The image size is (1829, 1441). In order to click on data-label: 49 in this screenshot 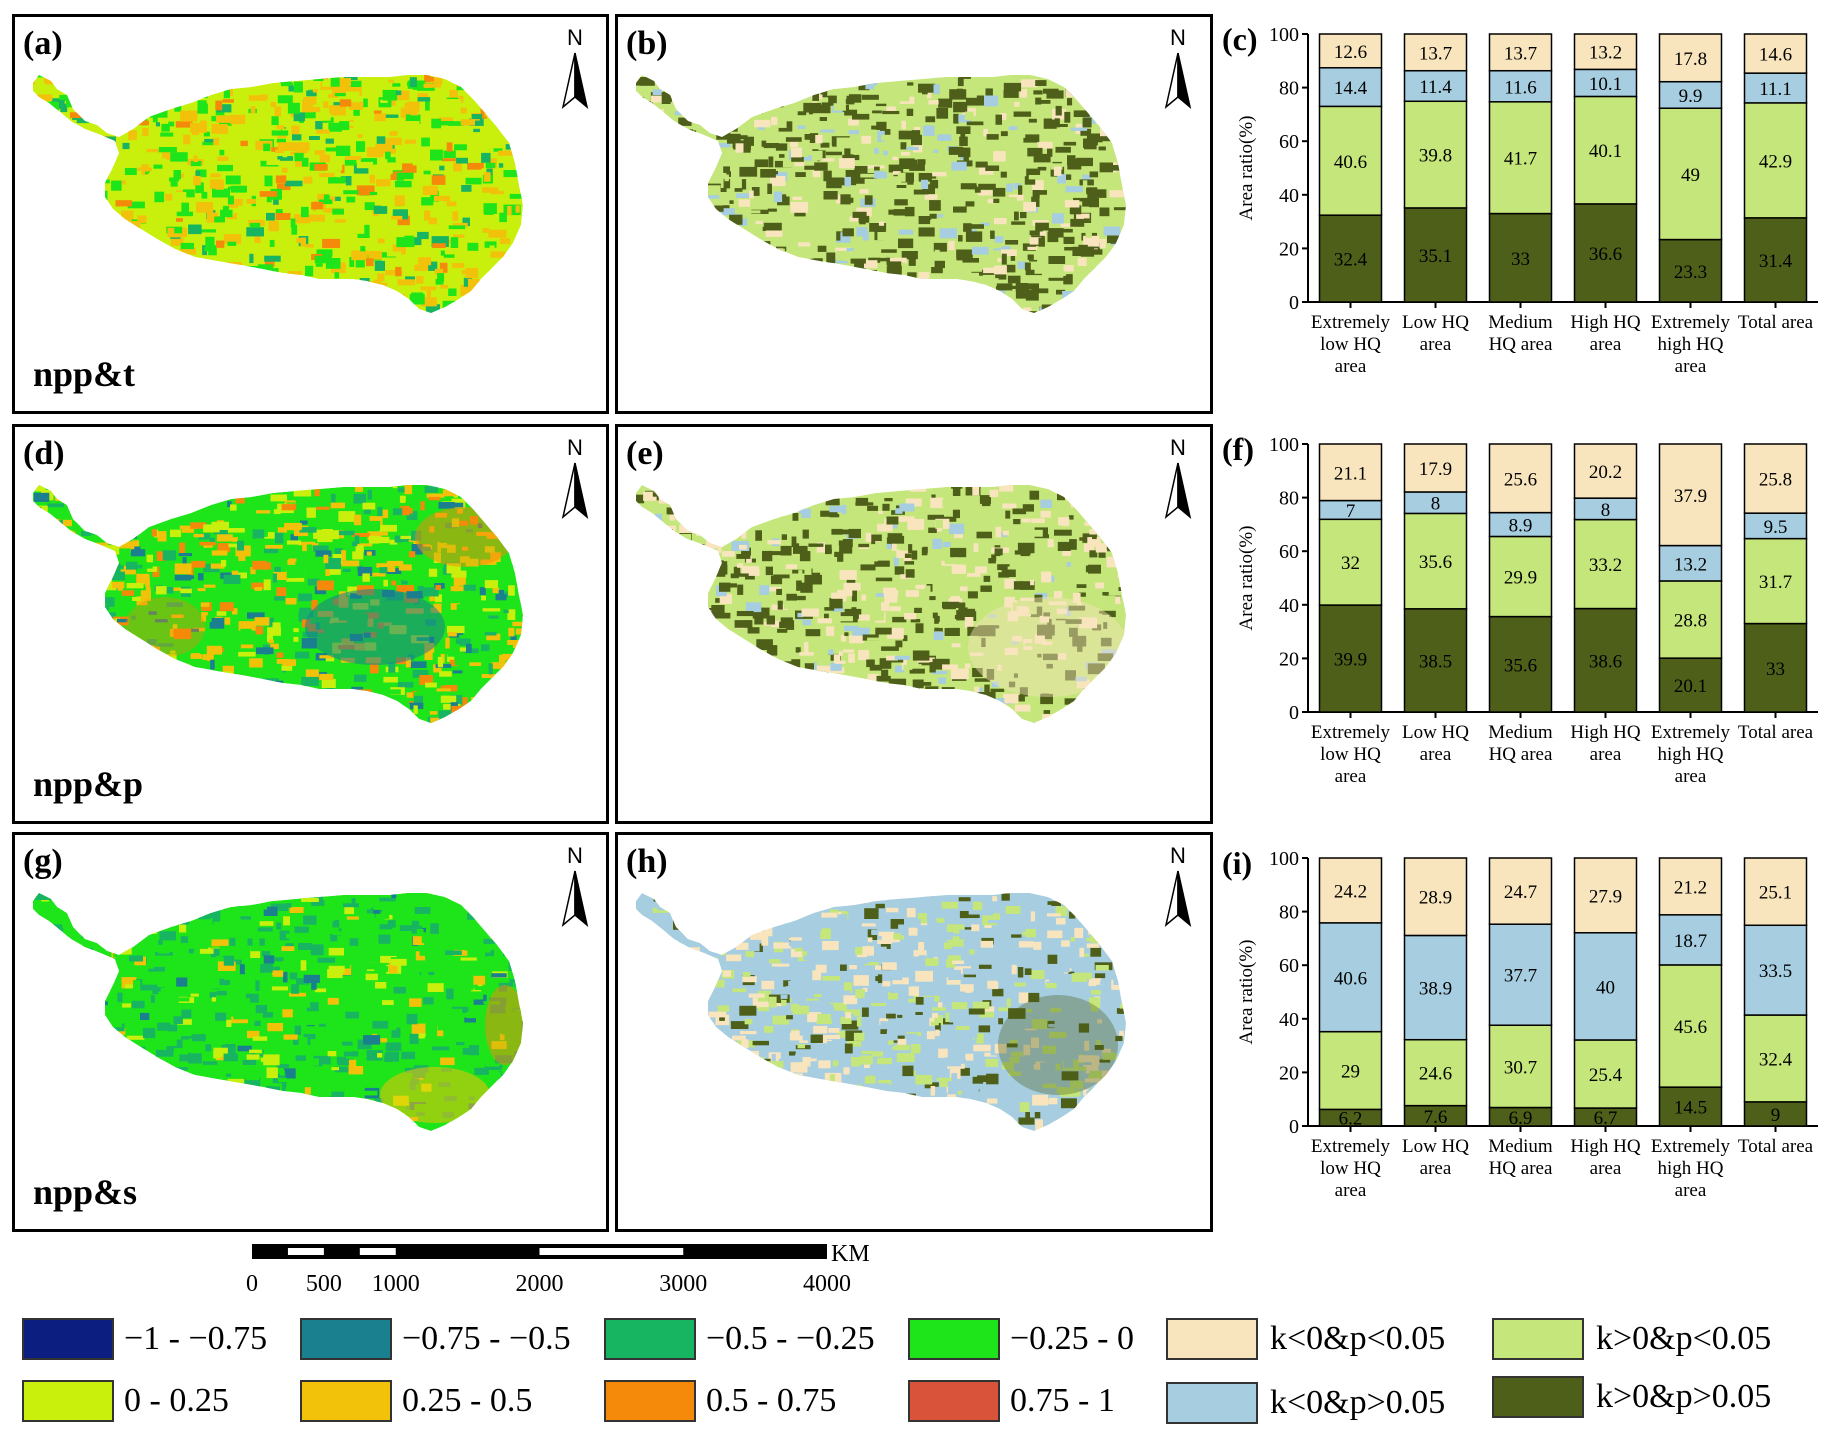, I will do `click(1690, 175)`.